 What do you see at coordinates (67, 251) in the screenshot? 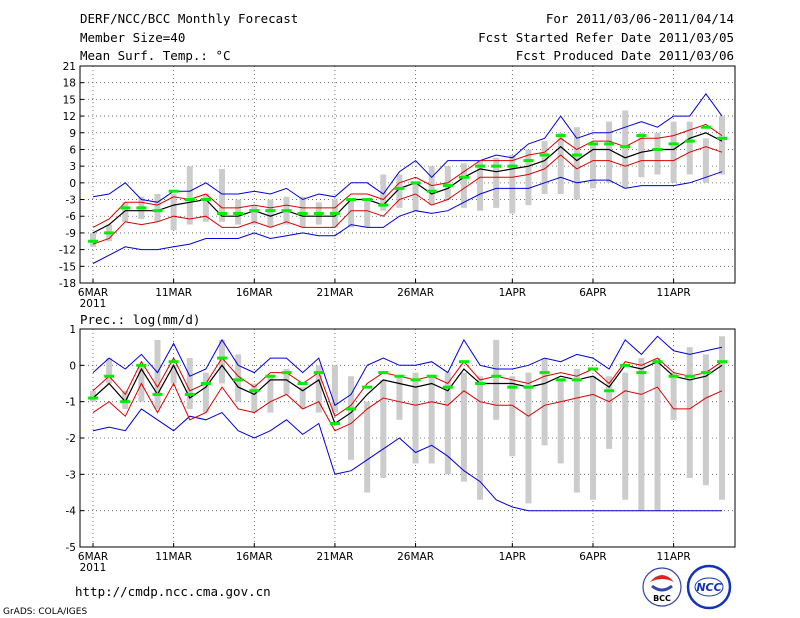
I see `y-tick-label: -12` at bounding box center [67, 251].